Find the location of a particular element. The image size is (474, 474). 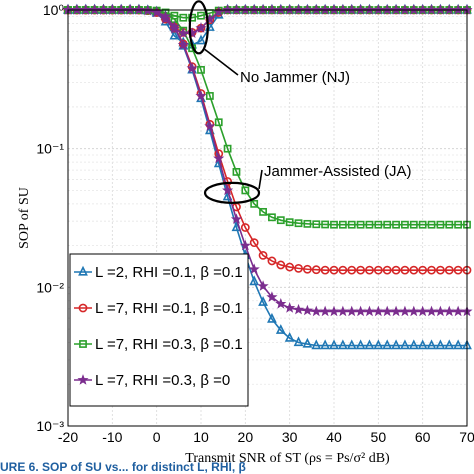

x-axis-label: Transmit SNR of ST (ρs = Ps/σ² dB) is located at coordinates (287, 458).